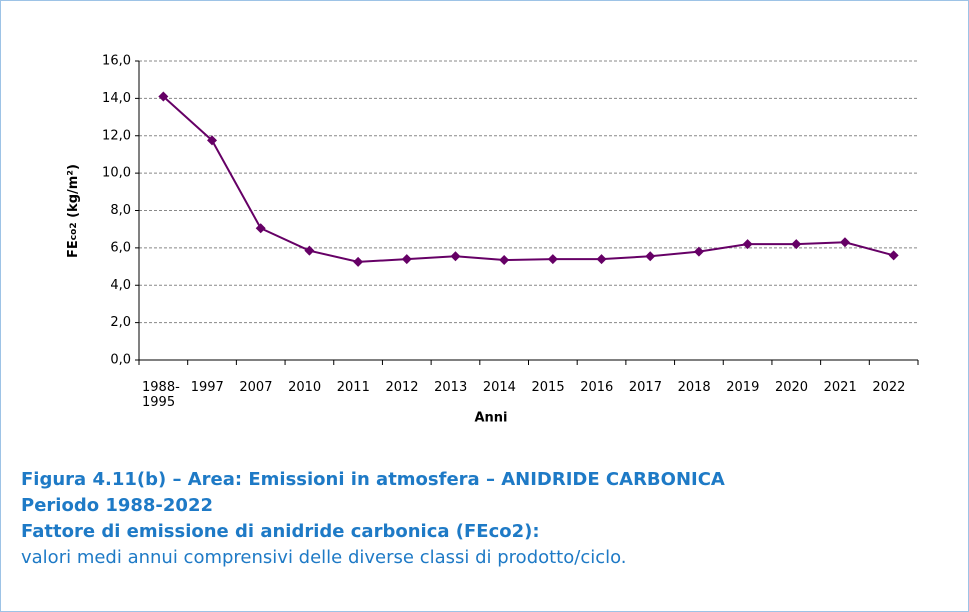 This screenshot has width=969, height=612. What do you see at coordinates (694, 387) in the screenshot?
I see `x-tick-label: 2018` at bounding box center [694, 387].